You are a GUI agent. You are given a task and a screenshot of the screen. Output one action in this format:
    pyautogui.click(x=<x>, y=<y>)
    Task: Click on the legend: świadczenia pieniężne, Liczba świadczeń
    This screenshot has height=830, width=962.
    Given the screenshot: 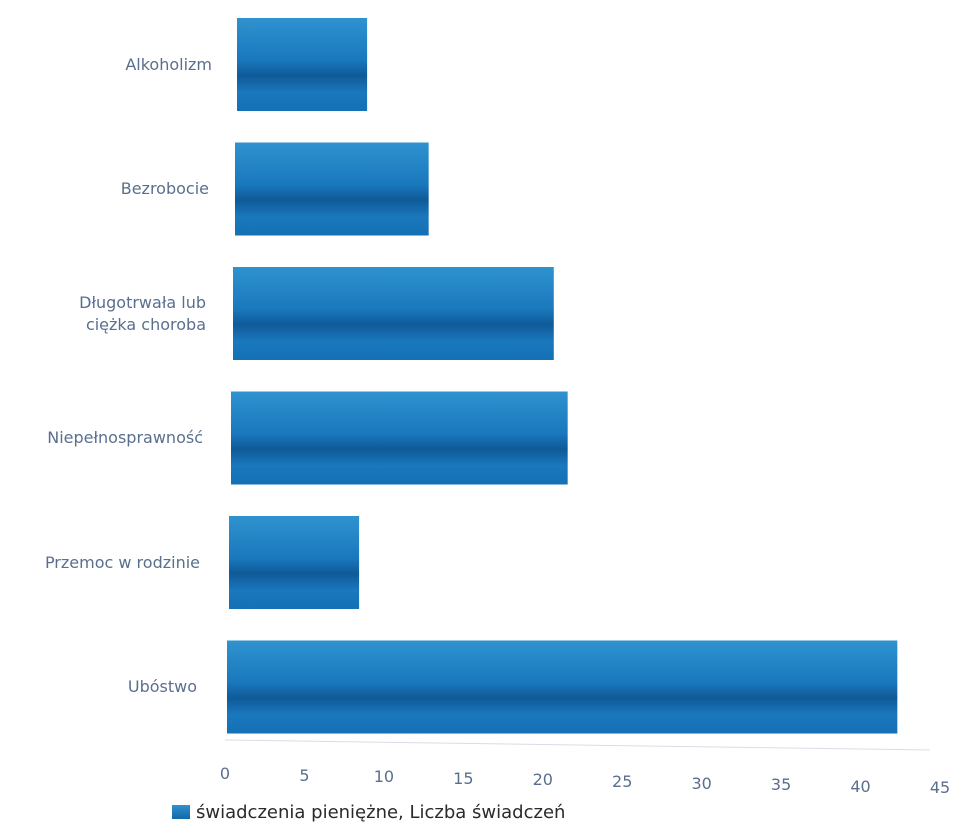 What is the action you would take?
    pyautogui.click(x=368, y=812)
    